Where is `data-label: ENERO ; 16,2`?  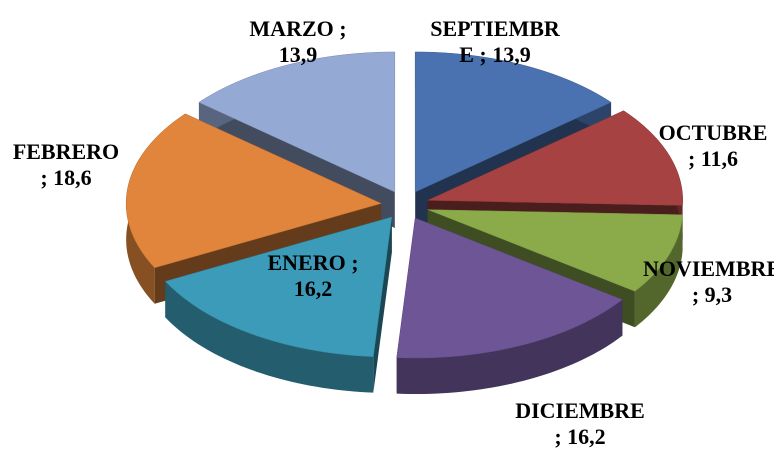
data-label: ENERO ; 16,2 is located at coordinates (313, 275).